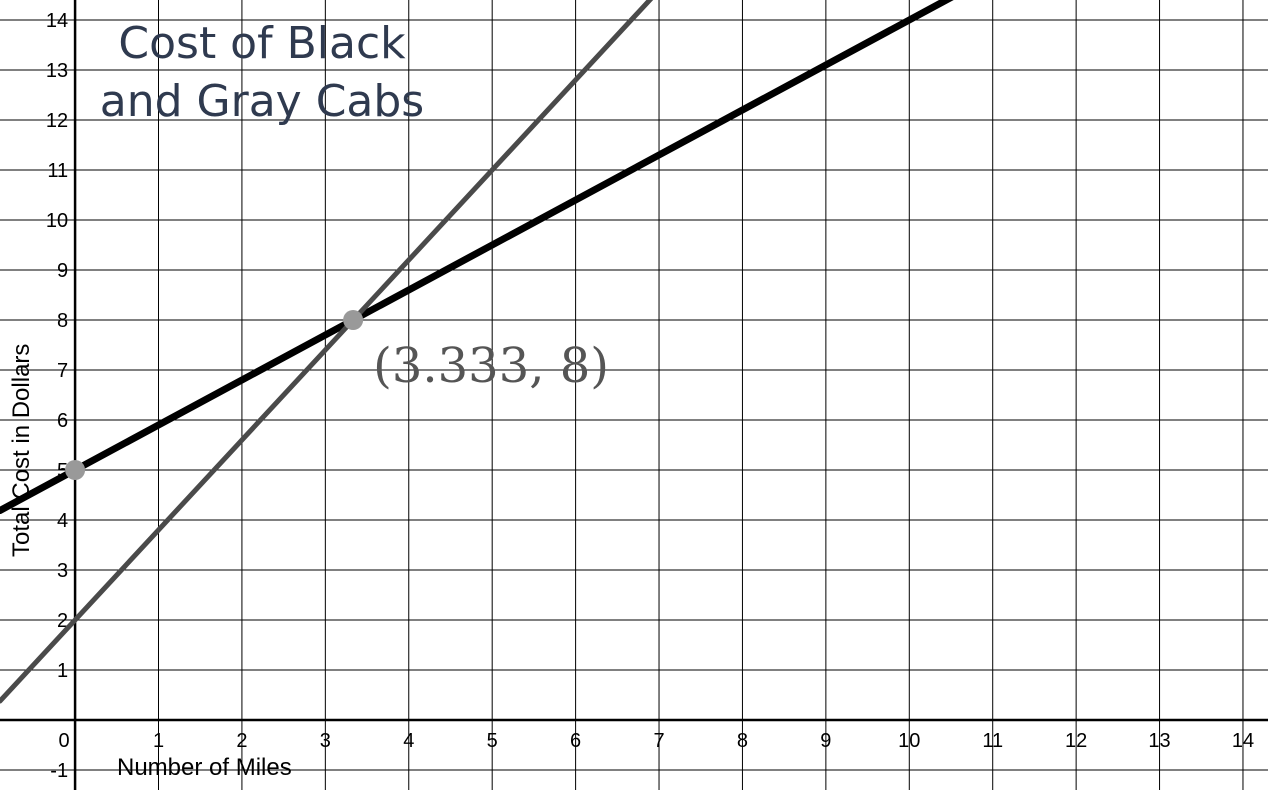 This screenshot has height=790, width=1268. What do you see at coordinates (59, 771) in the screenshot?
I see `y-tick-label: -1` at bounding box center [59, 771].